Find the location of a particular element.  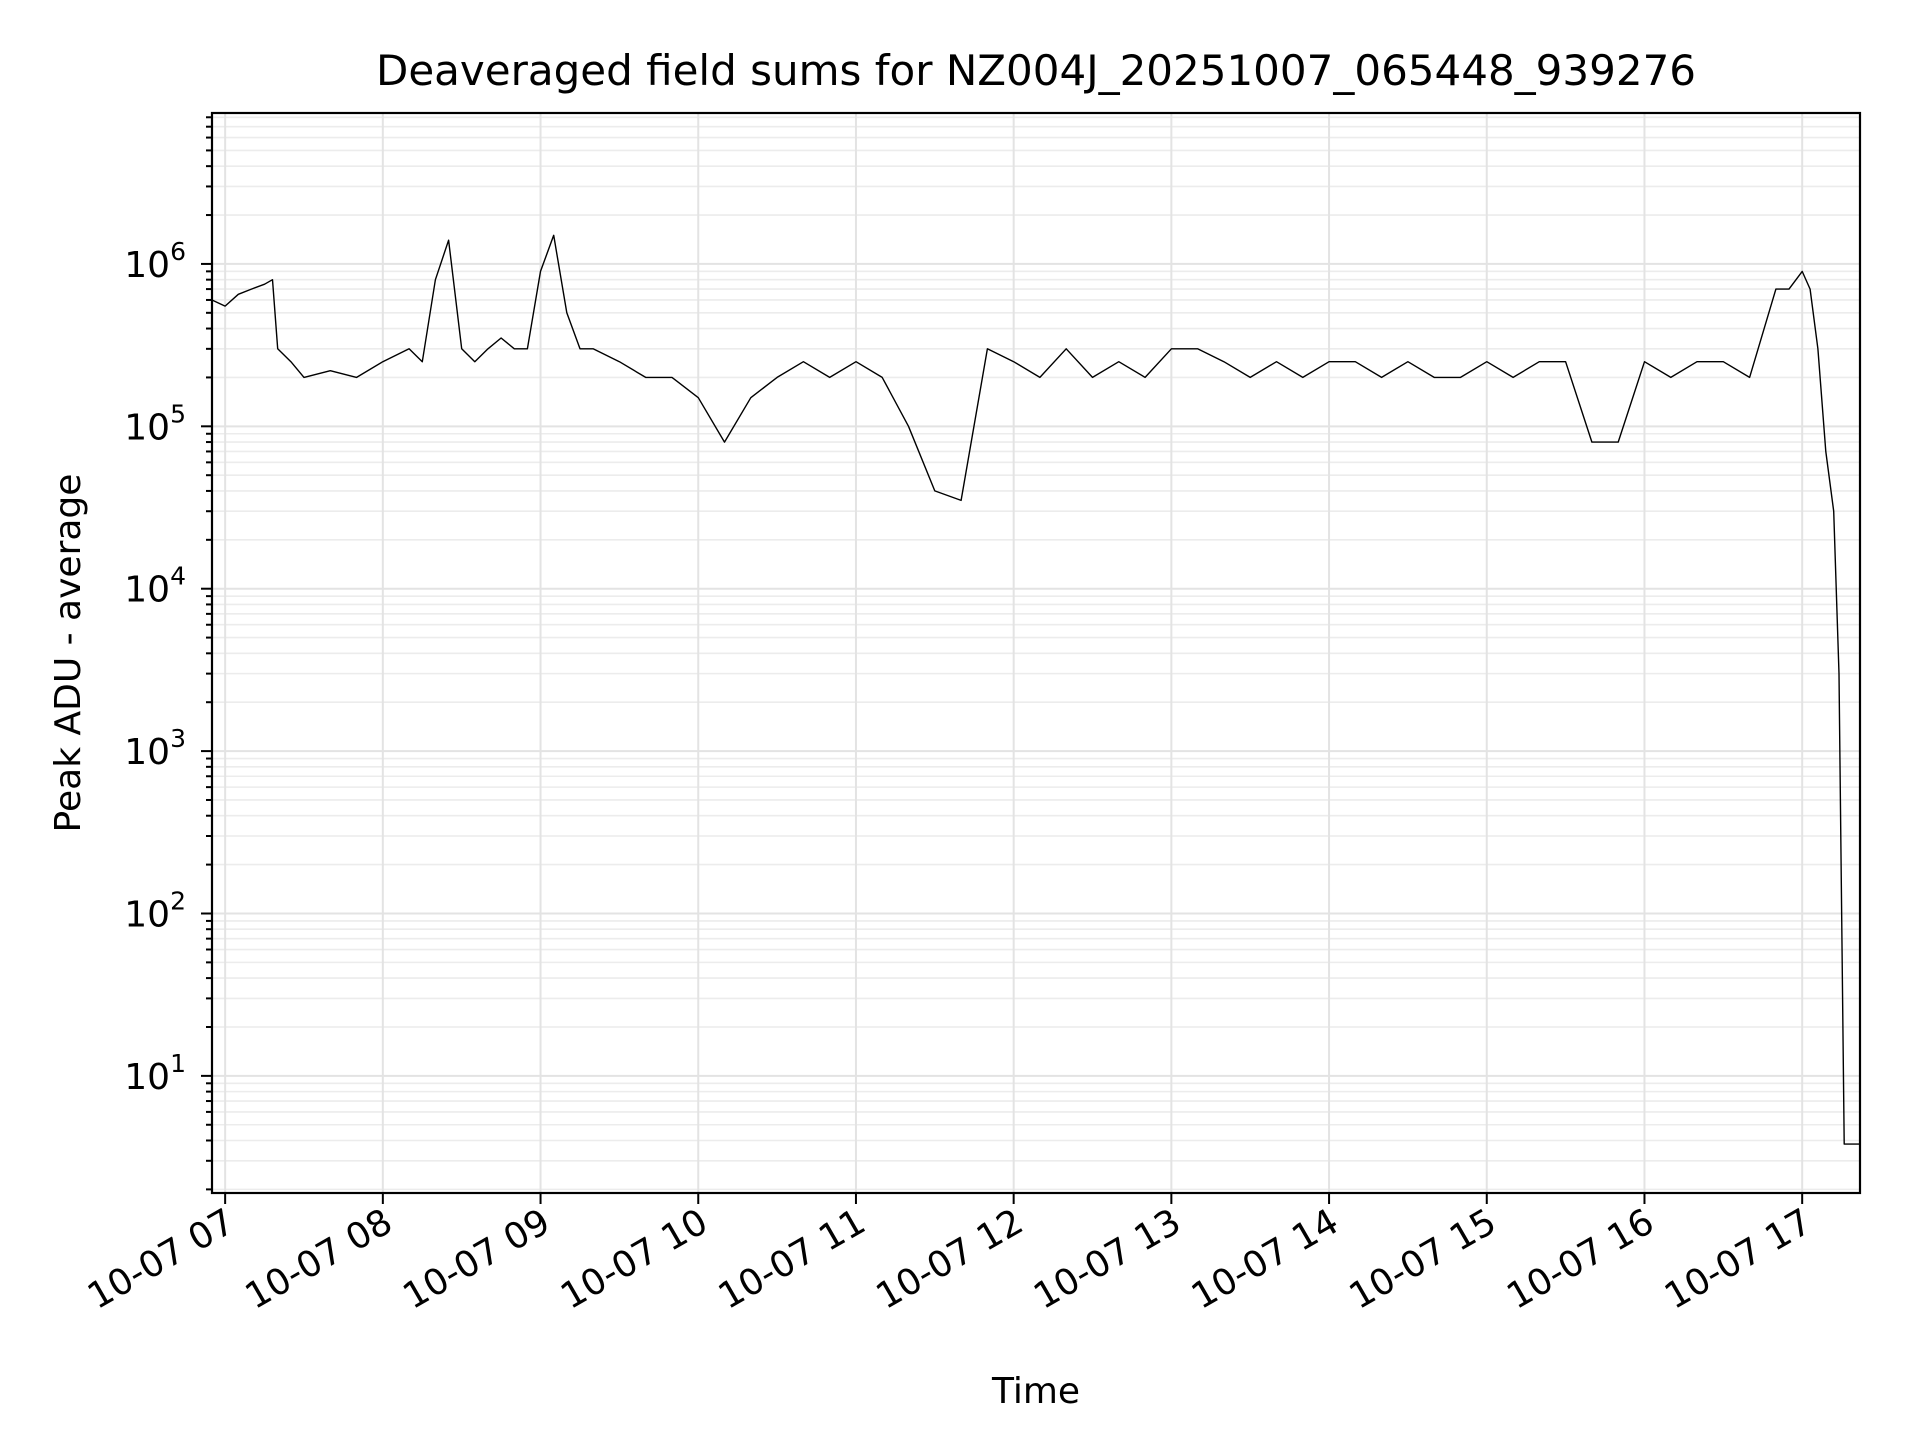

y-tick-label: 10¹ is located at coordinates (155, 1073).